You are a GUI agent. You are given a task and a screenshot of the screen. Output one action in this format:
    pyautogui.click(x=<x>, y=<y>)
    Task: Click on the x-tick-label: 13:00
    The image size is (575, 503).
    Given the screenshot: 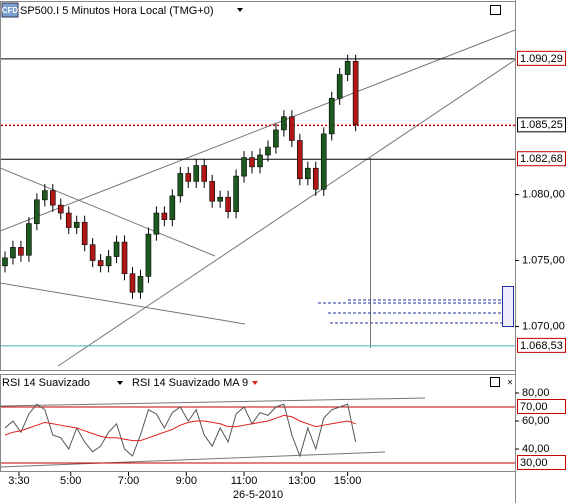 What is the action you would take?
    pyautogui.click(x=302, y=481)
    